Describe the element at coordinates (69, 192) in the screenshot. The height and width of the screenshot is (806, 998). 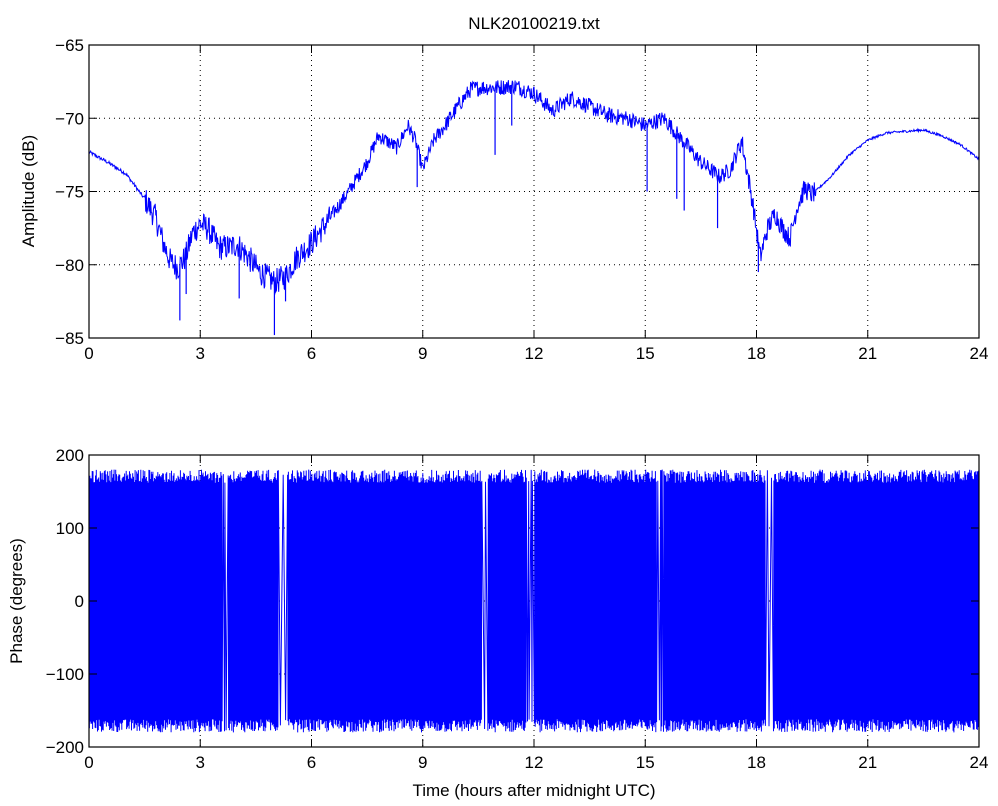
I see `amplitude-ytick-label: −75` at that location.